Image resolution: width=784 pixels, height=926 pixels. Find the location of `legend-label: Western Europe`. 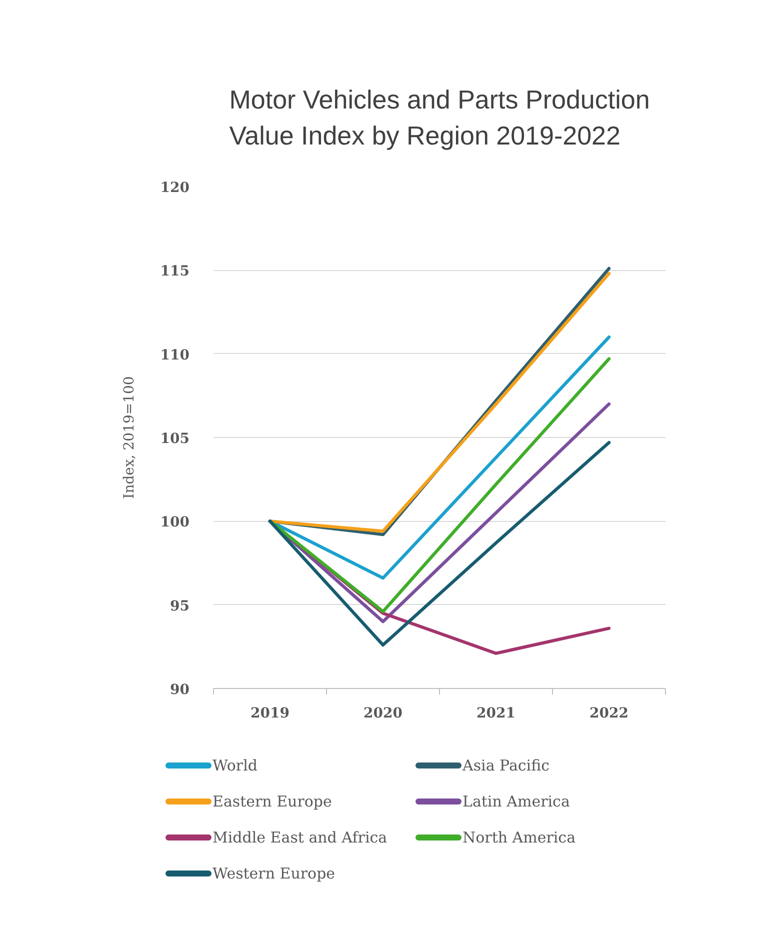

legend-label: Western Europe is located at coordinates (274, 873).